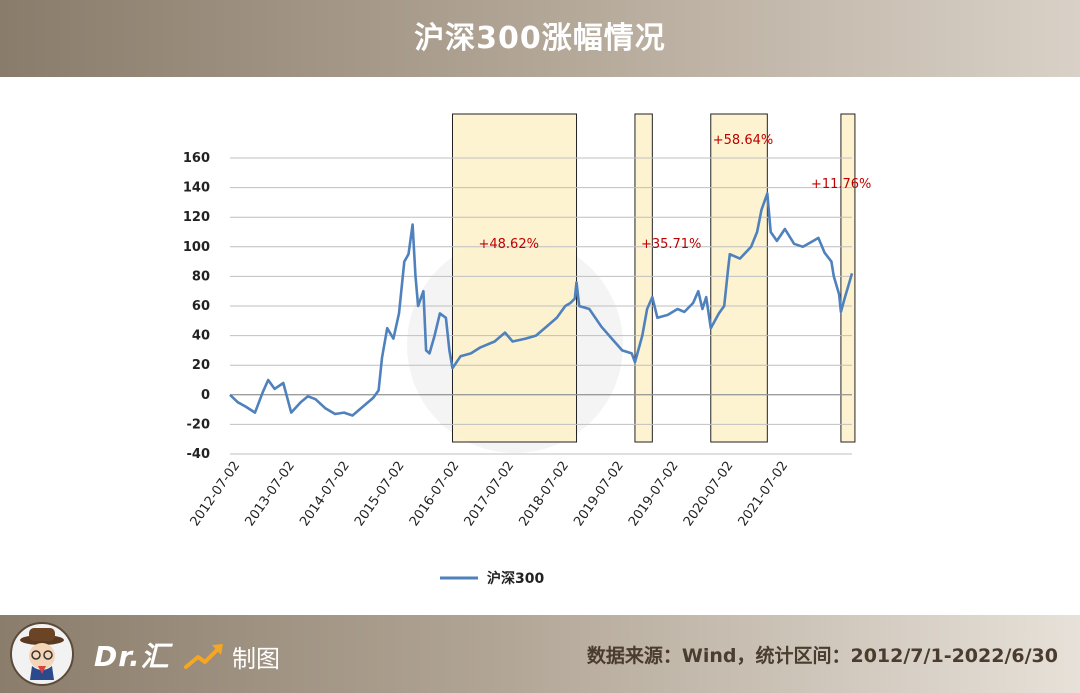 This screenshot has width=1080, height=693. Describe the element at coordinates (515, 578) in the screenshot. I see `legend-label: 沪深300` at that location.